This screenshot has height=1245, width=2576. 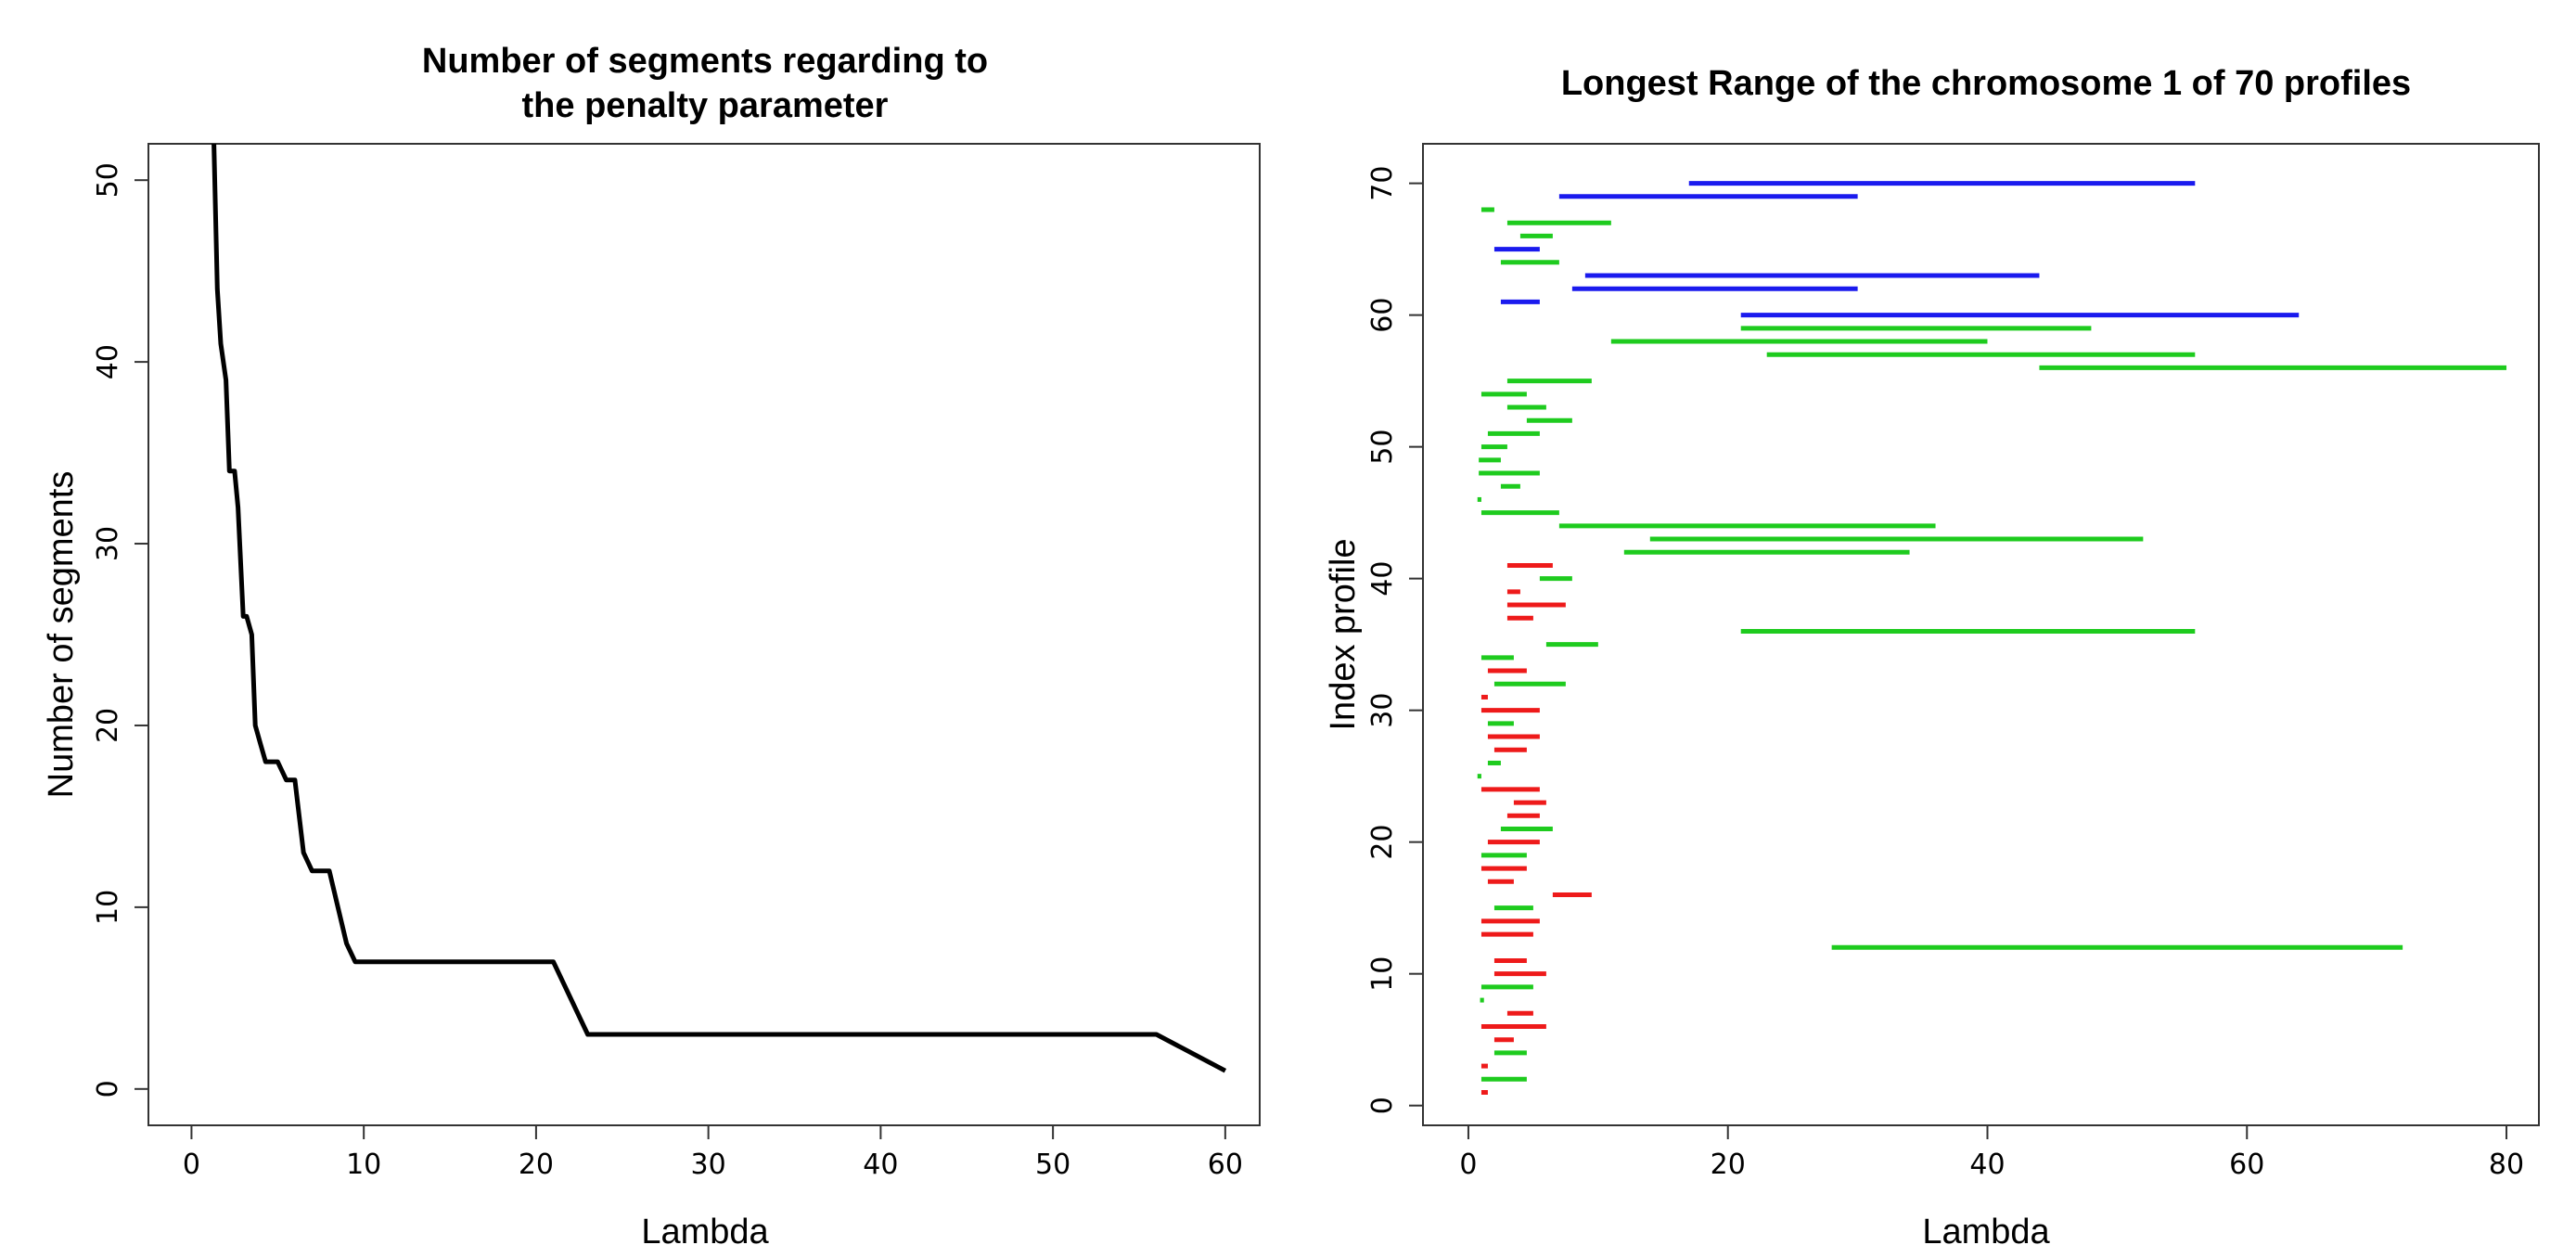 I want to click on x-tick-label: 10, so click(x=363, y=1165).